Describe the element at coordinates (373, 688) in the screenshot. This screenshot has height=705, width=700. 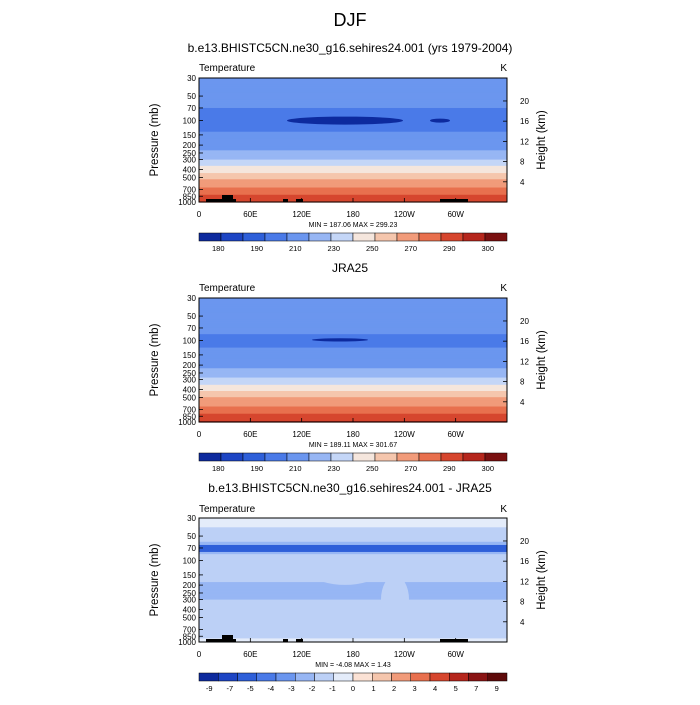
I see `colorbar-label: 1` at that location.